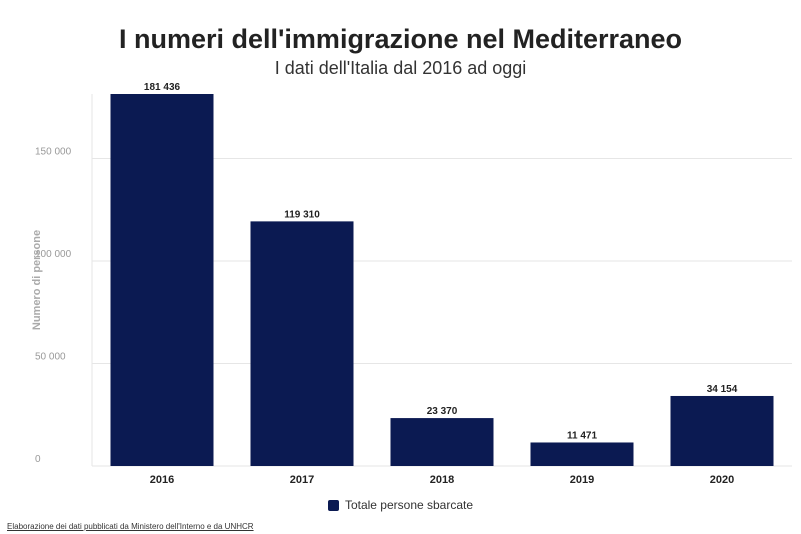  What do you see at coordinates (442, 442) in the screenshot?
I see `bar-2018` at bounding box center [442, 442].